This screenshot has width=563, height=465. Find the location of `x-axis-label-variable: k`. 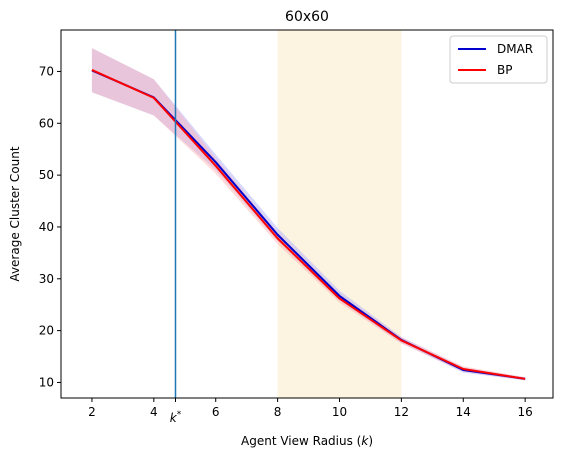

x-axis-label-variable: k is located at coordinates (365, 441).